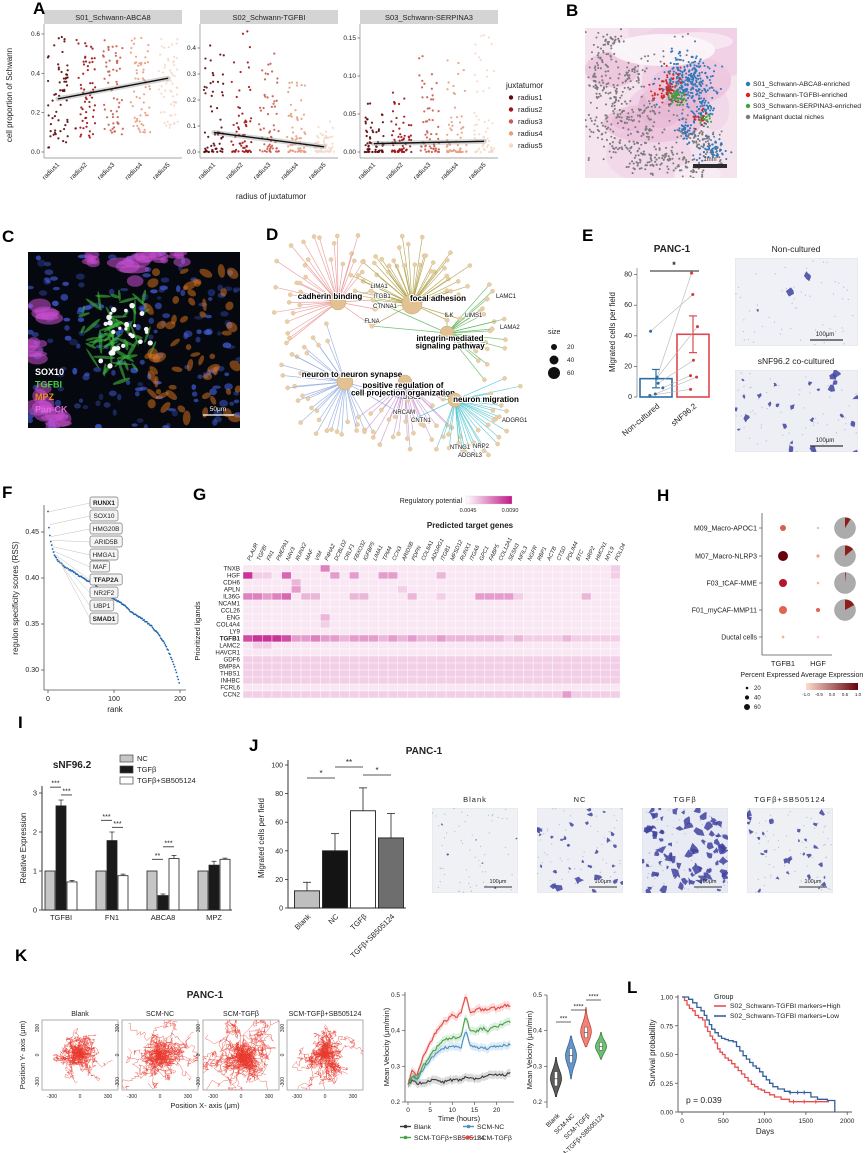  Describe the element at coordinates (723, 1121) in the screenshot. I see `svg-text: 500` at that location.